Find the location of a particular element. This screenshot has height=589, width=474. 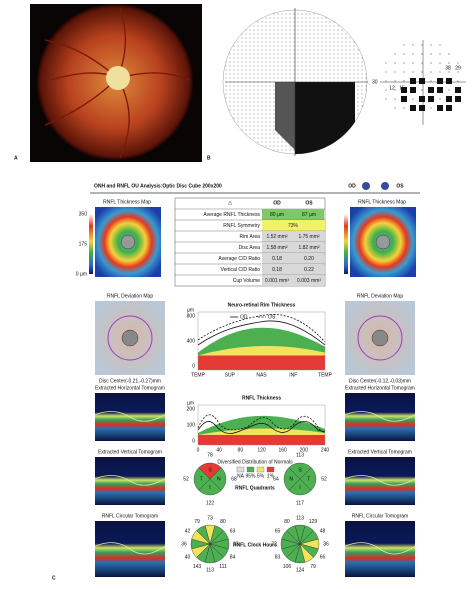

od-line is located at coordinates (261, 333).